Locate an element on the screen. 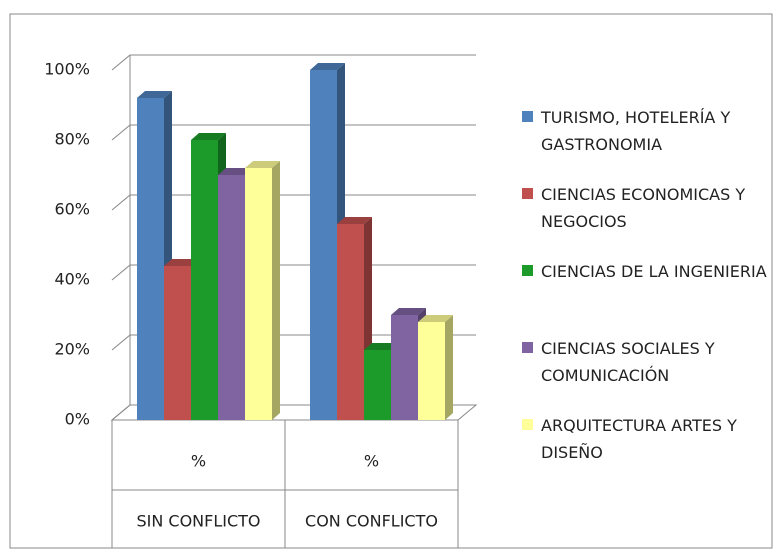 This screenshot has width=780, height=556. x-tick-label: CON CONFLICTO is located at coordinates (371, 521).